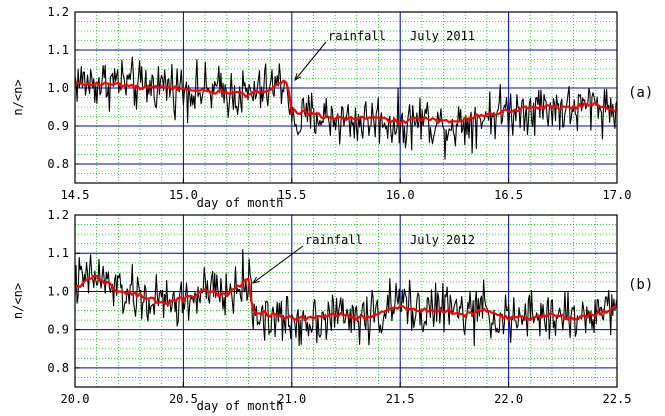 The image size is (665, 416). I want to click on x-tick-label: 15.5, so click(291, 195).